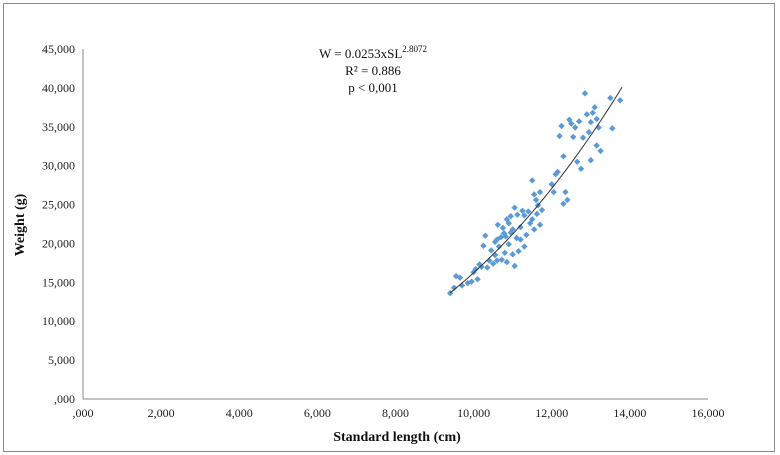 The width and height of the screenshot is (780, 455). What do you see at coordinates (83, 413) in the screenshot?
I see `x-tick-label: ,000` at bounding box center [83, 413].